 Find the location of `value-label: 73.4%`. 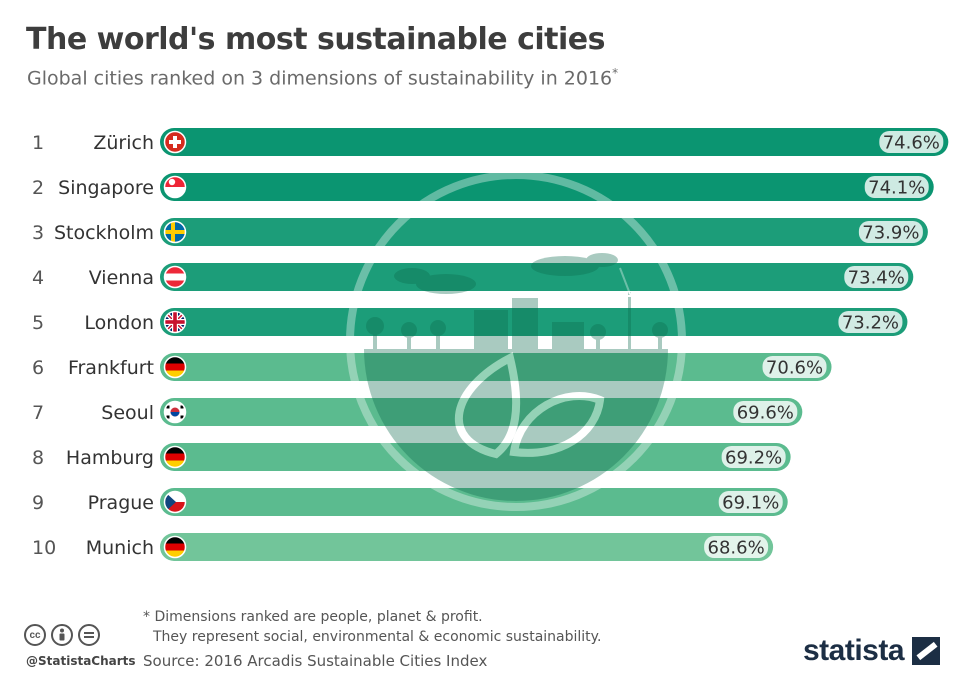

value-label: 73.4% is located at coordinates (876, 278).